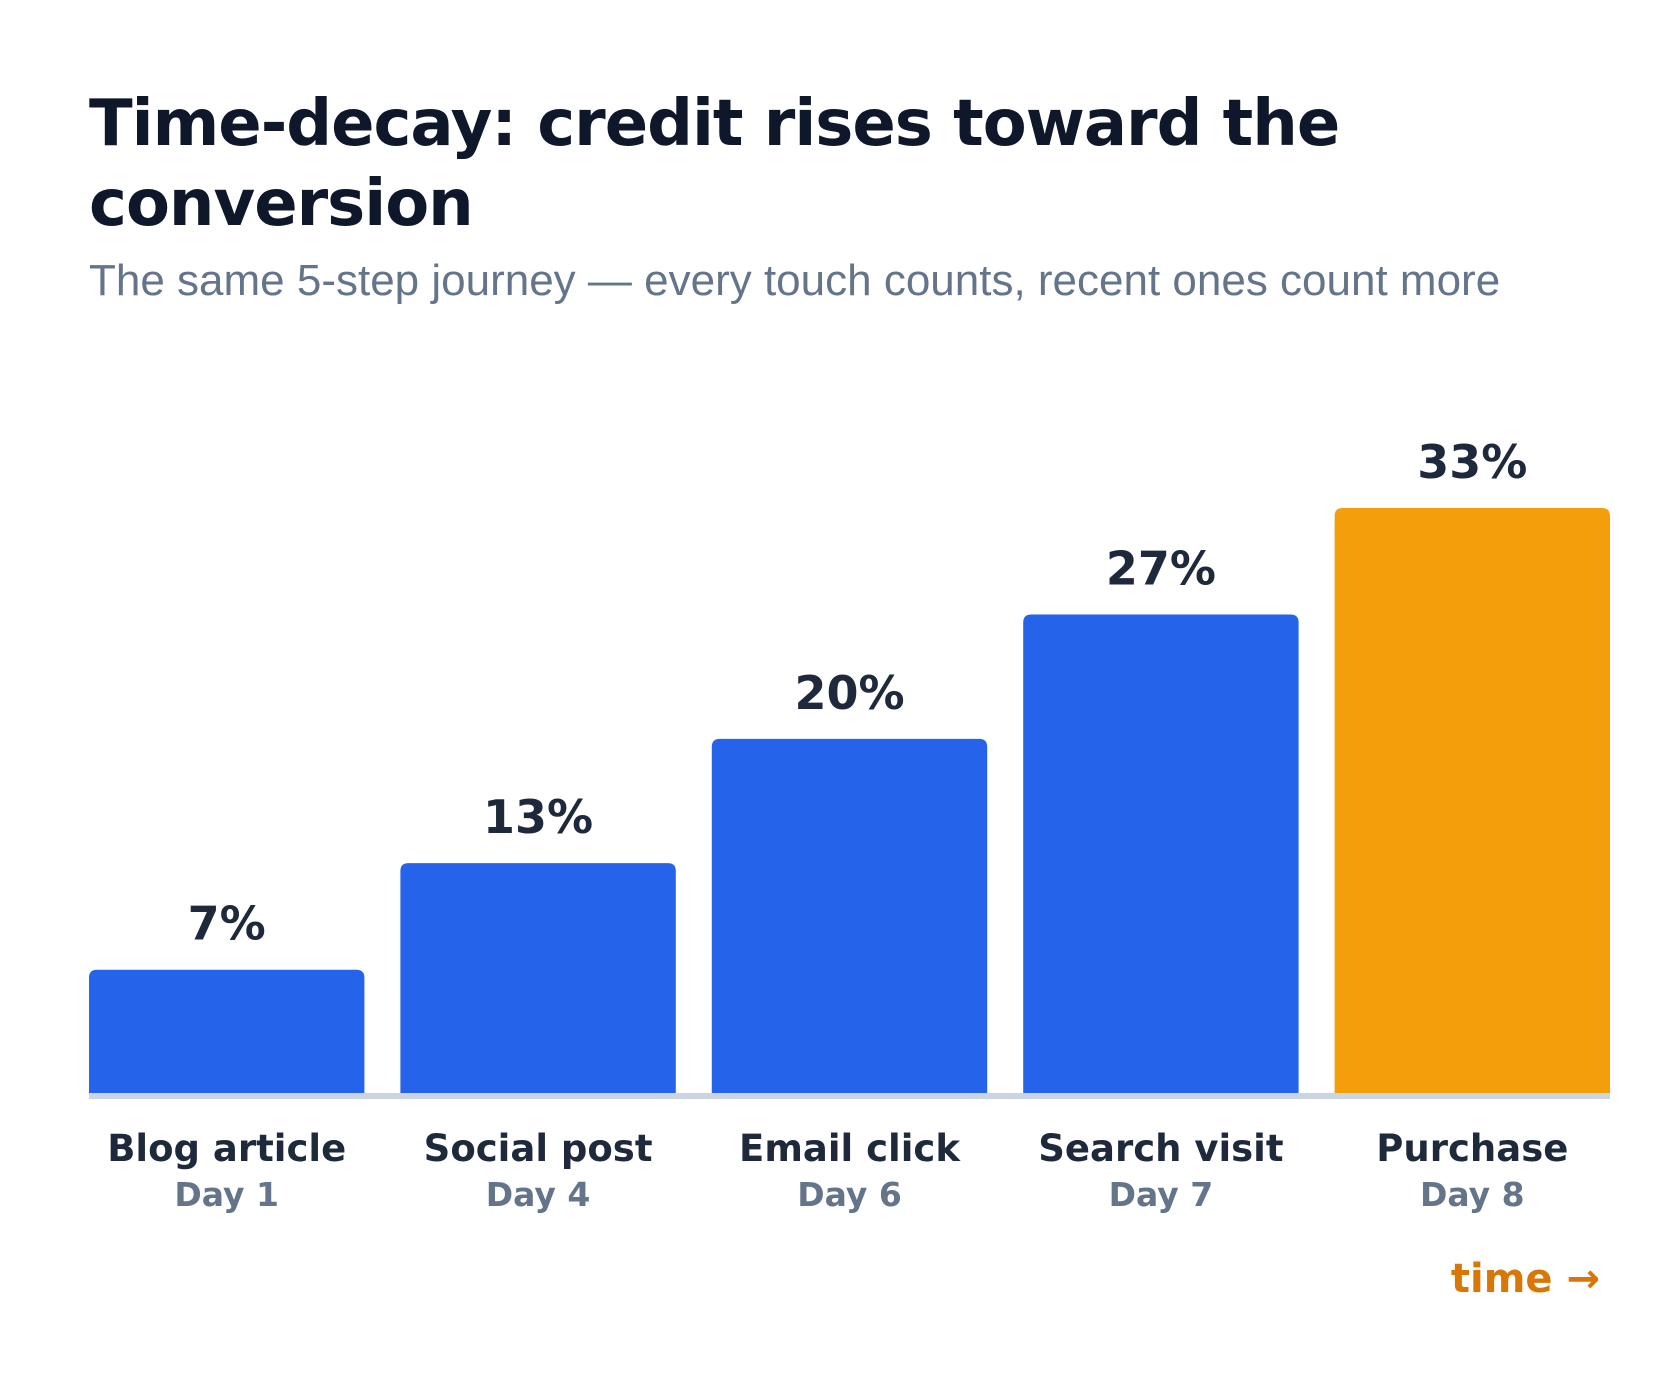 This screenshot has width=1680, height=1380. What do you see at coordinates (849, 1194) in the screenshot?
I see `day-label: Day 6` at bounding box center [849, 1194].